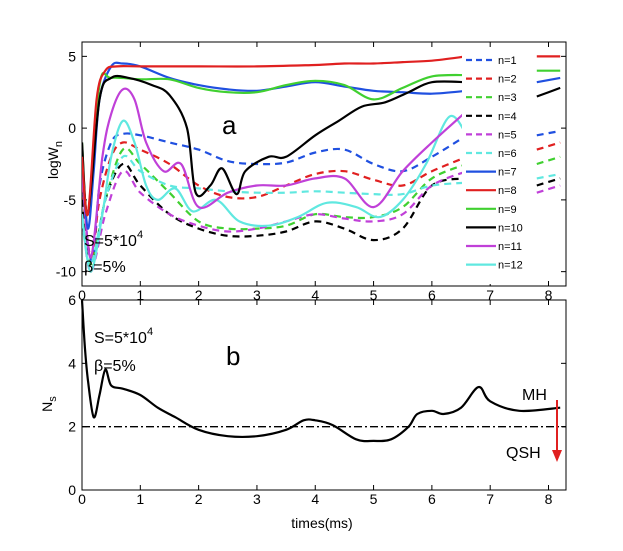  What do you see at coordinates (72, 300) in the screenshot?
I see `y-tick-label: 6` at bounding box center [72, 300].